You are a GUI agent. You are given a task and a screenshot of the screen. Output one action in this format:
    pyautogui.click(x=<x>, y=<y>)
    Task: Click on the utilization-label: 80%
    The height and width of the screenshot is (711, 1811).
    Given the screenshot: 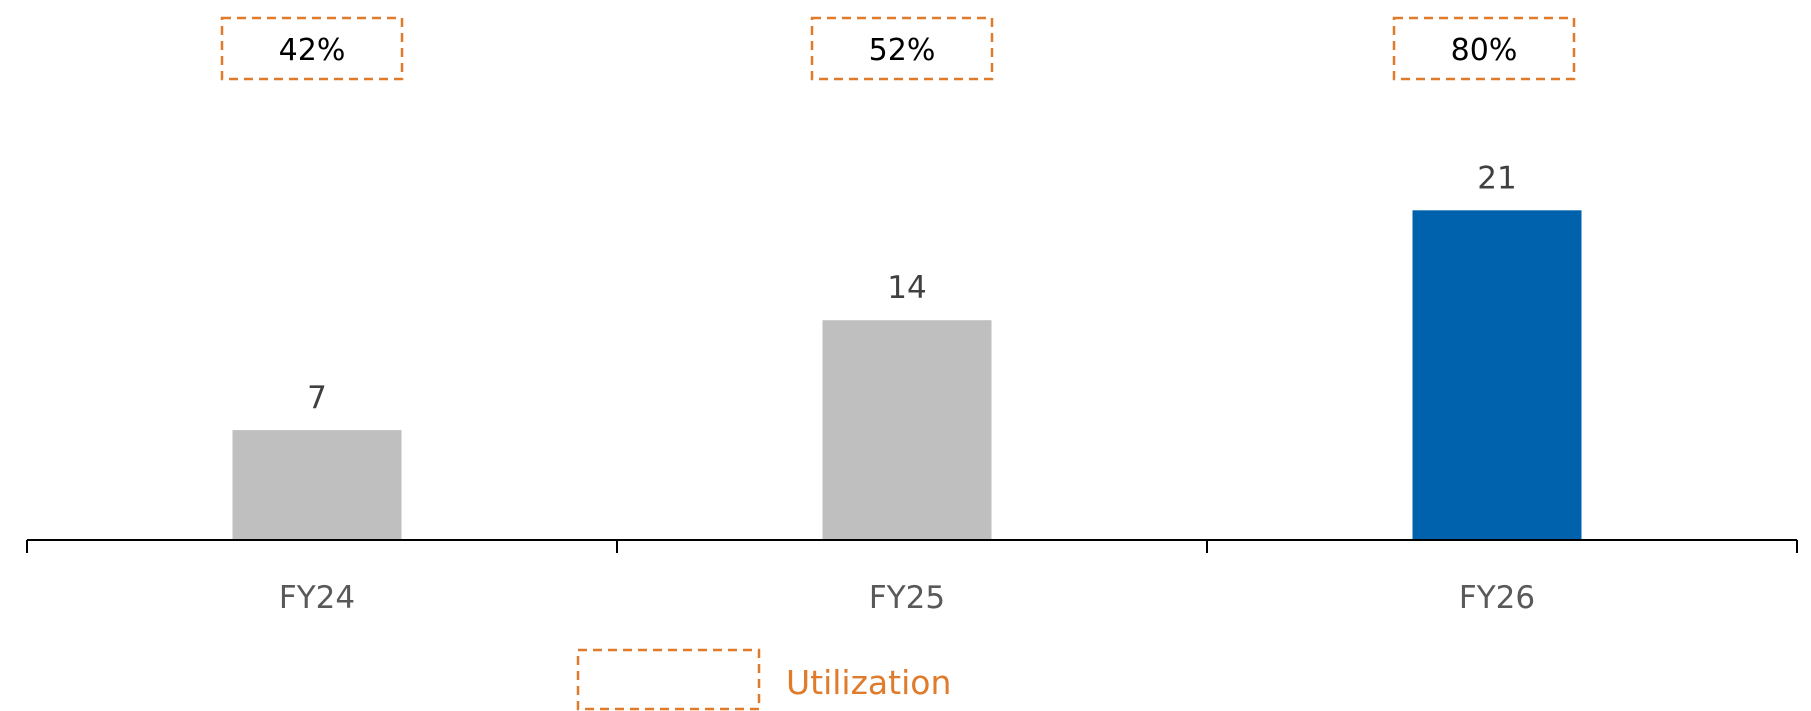 What is the action you would take?
    pyautogui.click(x=1484, y=50)
    